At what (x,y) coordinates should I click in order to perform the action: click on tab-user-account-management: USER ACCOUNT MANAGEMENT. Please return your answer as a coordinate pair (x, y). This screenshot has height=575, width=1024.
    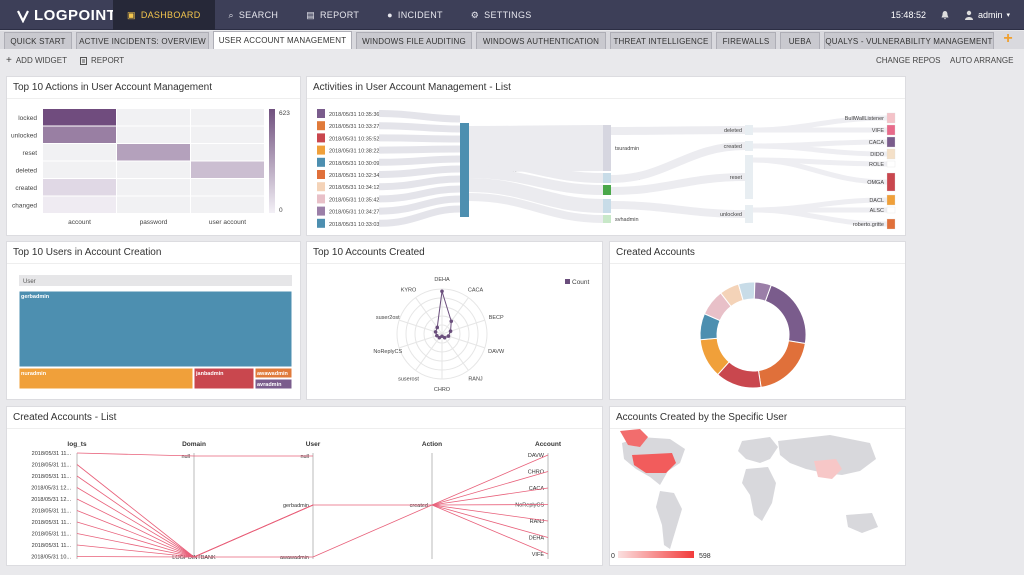
    Looking at the image, I should click on (282, 40).